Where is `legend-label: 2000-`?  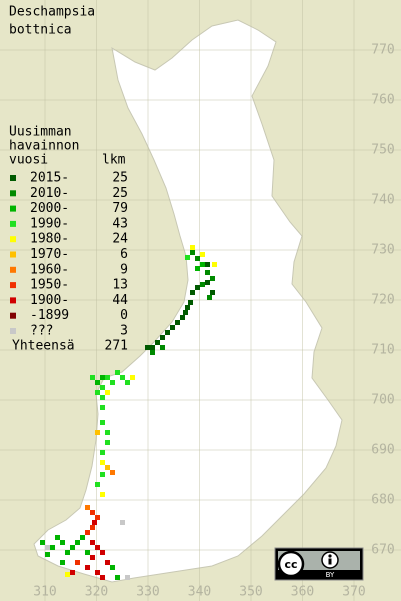
legend-label: 2000- is located at coordinates (49, 208).